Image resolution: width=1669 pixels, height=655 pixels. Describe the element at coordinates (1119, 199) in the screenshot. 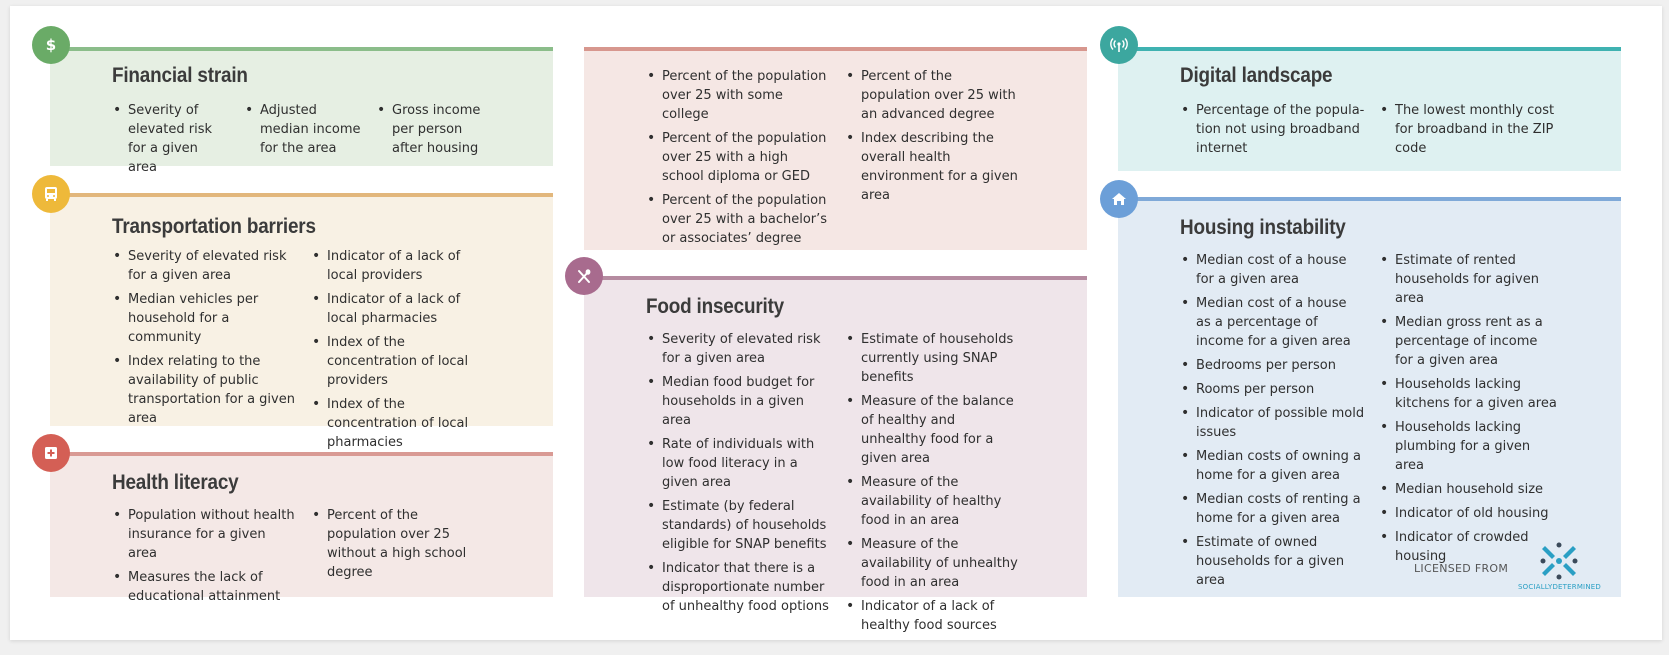

I see `house-icon` at that location.